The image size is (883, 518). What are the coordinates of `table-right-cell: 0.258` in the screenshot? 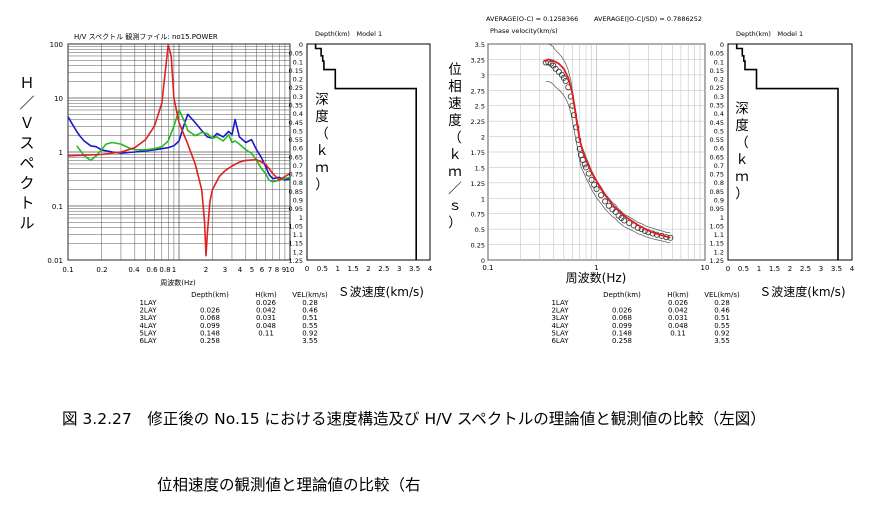 It's located at (622, 341).